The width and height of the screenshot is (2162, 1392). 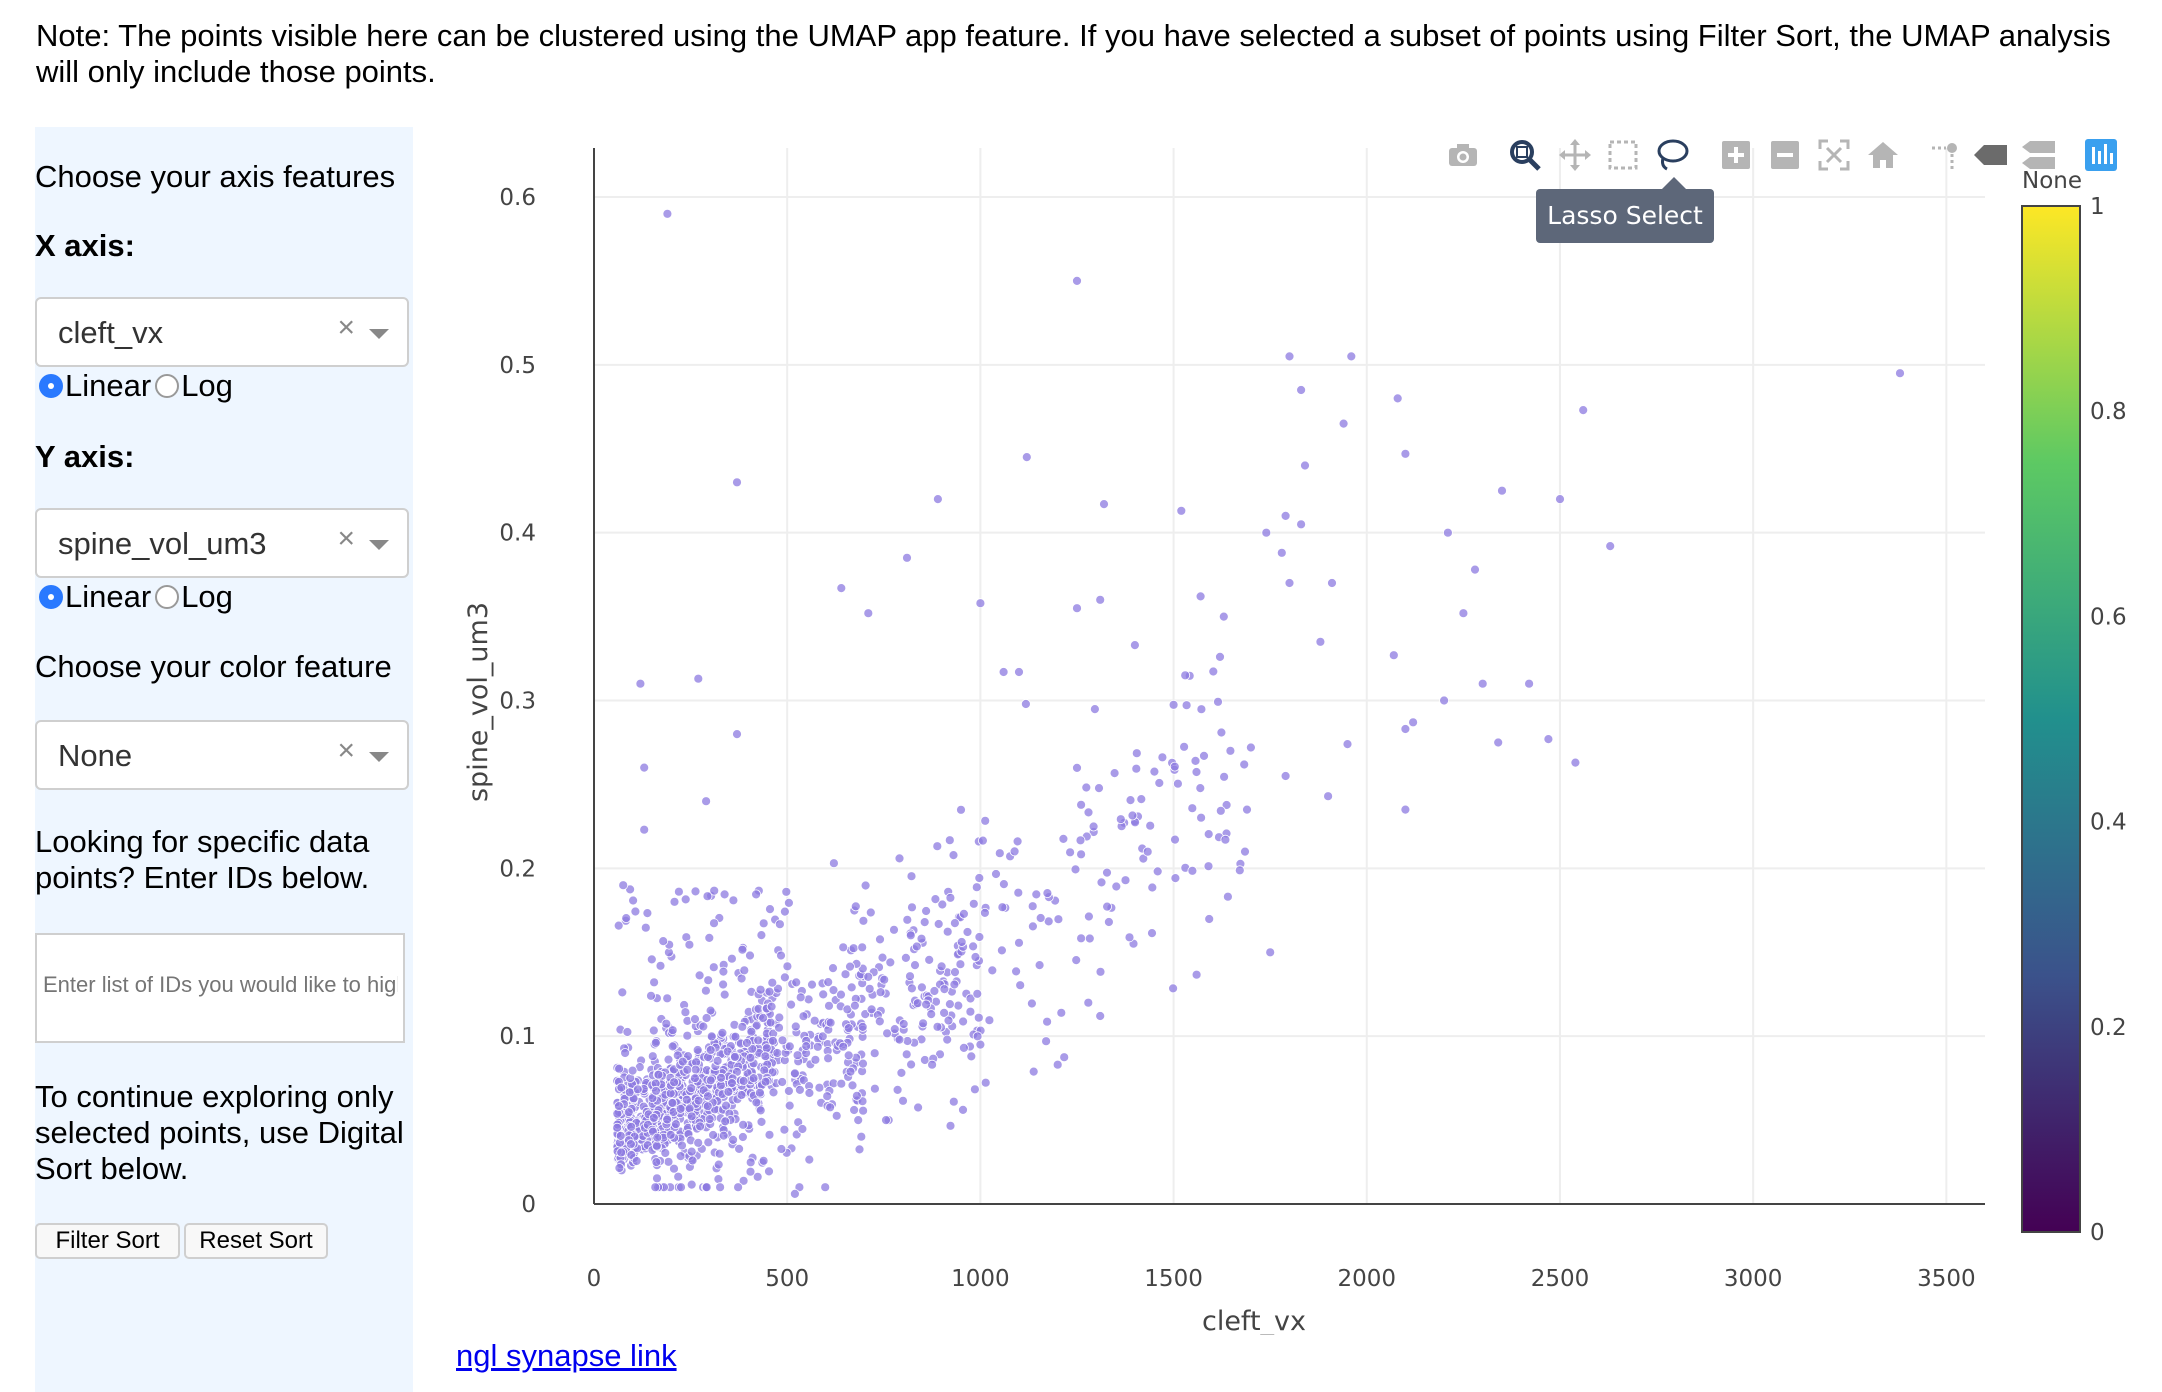 I want to click on color-clear-icon: ×, so click(x=346, y=750).